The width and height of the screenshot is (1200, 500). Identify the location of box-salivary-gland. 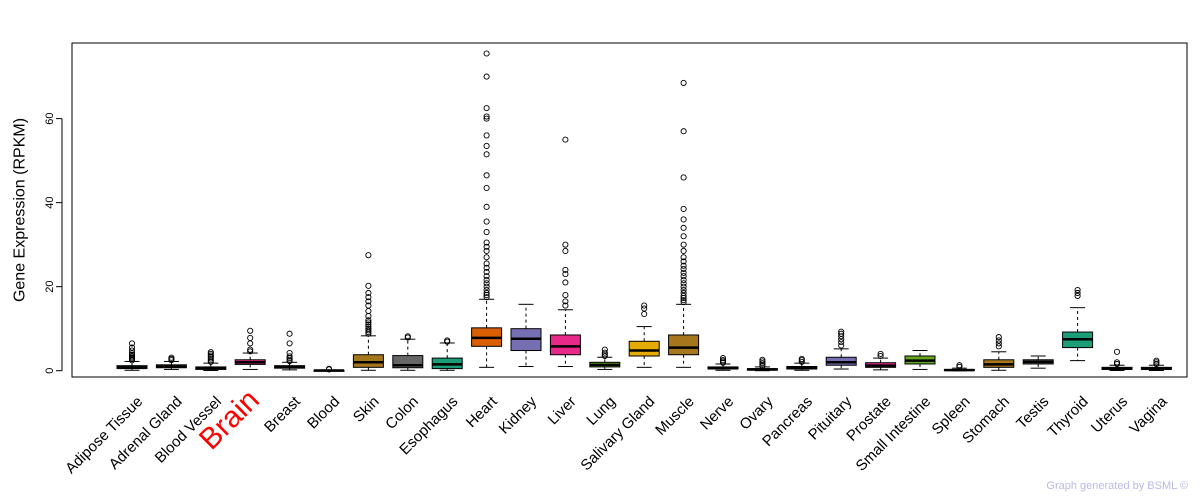
(644, 335).